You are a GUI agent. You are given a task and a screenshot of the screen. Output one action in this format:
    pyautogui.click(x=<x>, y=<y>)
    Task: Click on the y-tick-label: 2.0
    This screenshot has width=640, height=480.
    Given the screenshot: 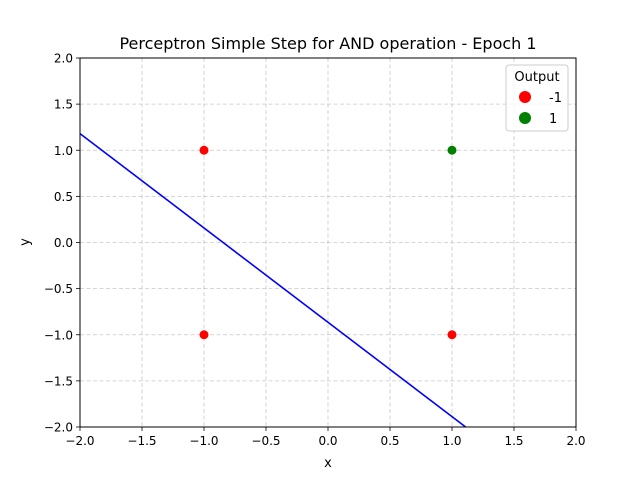 What is the action you would take?
    pyautogui.click(x=63, y=59)
    